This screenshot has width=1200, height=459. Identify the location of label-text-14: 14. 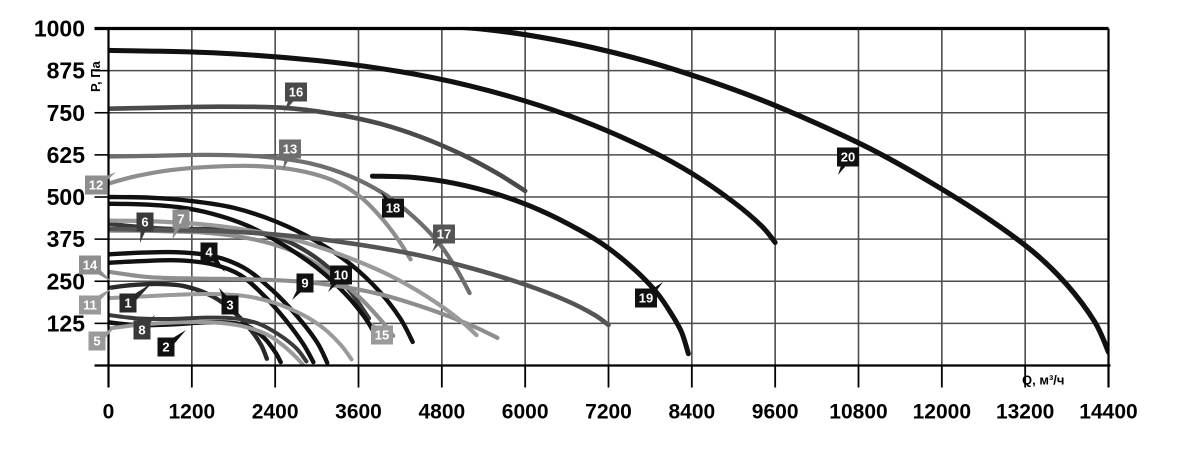
(90, 264).